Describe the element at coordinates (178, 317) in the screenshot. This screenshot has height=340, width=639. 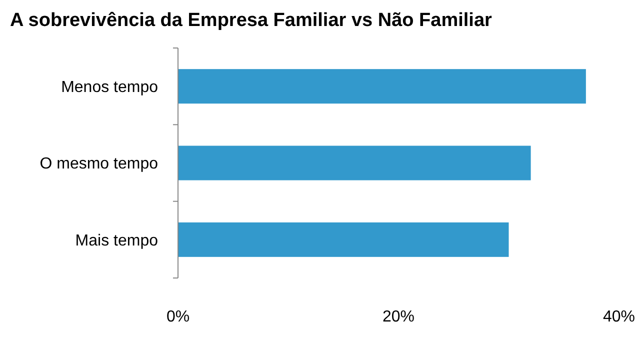
I see `x-tick-label: 0%` at that location.